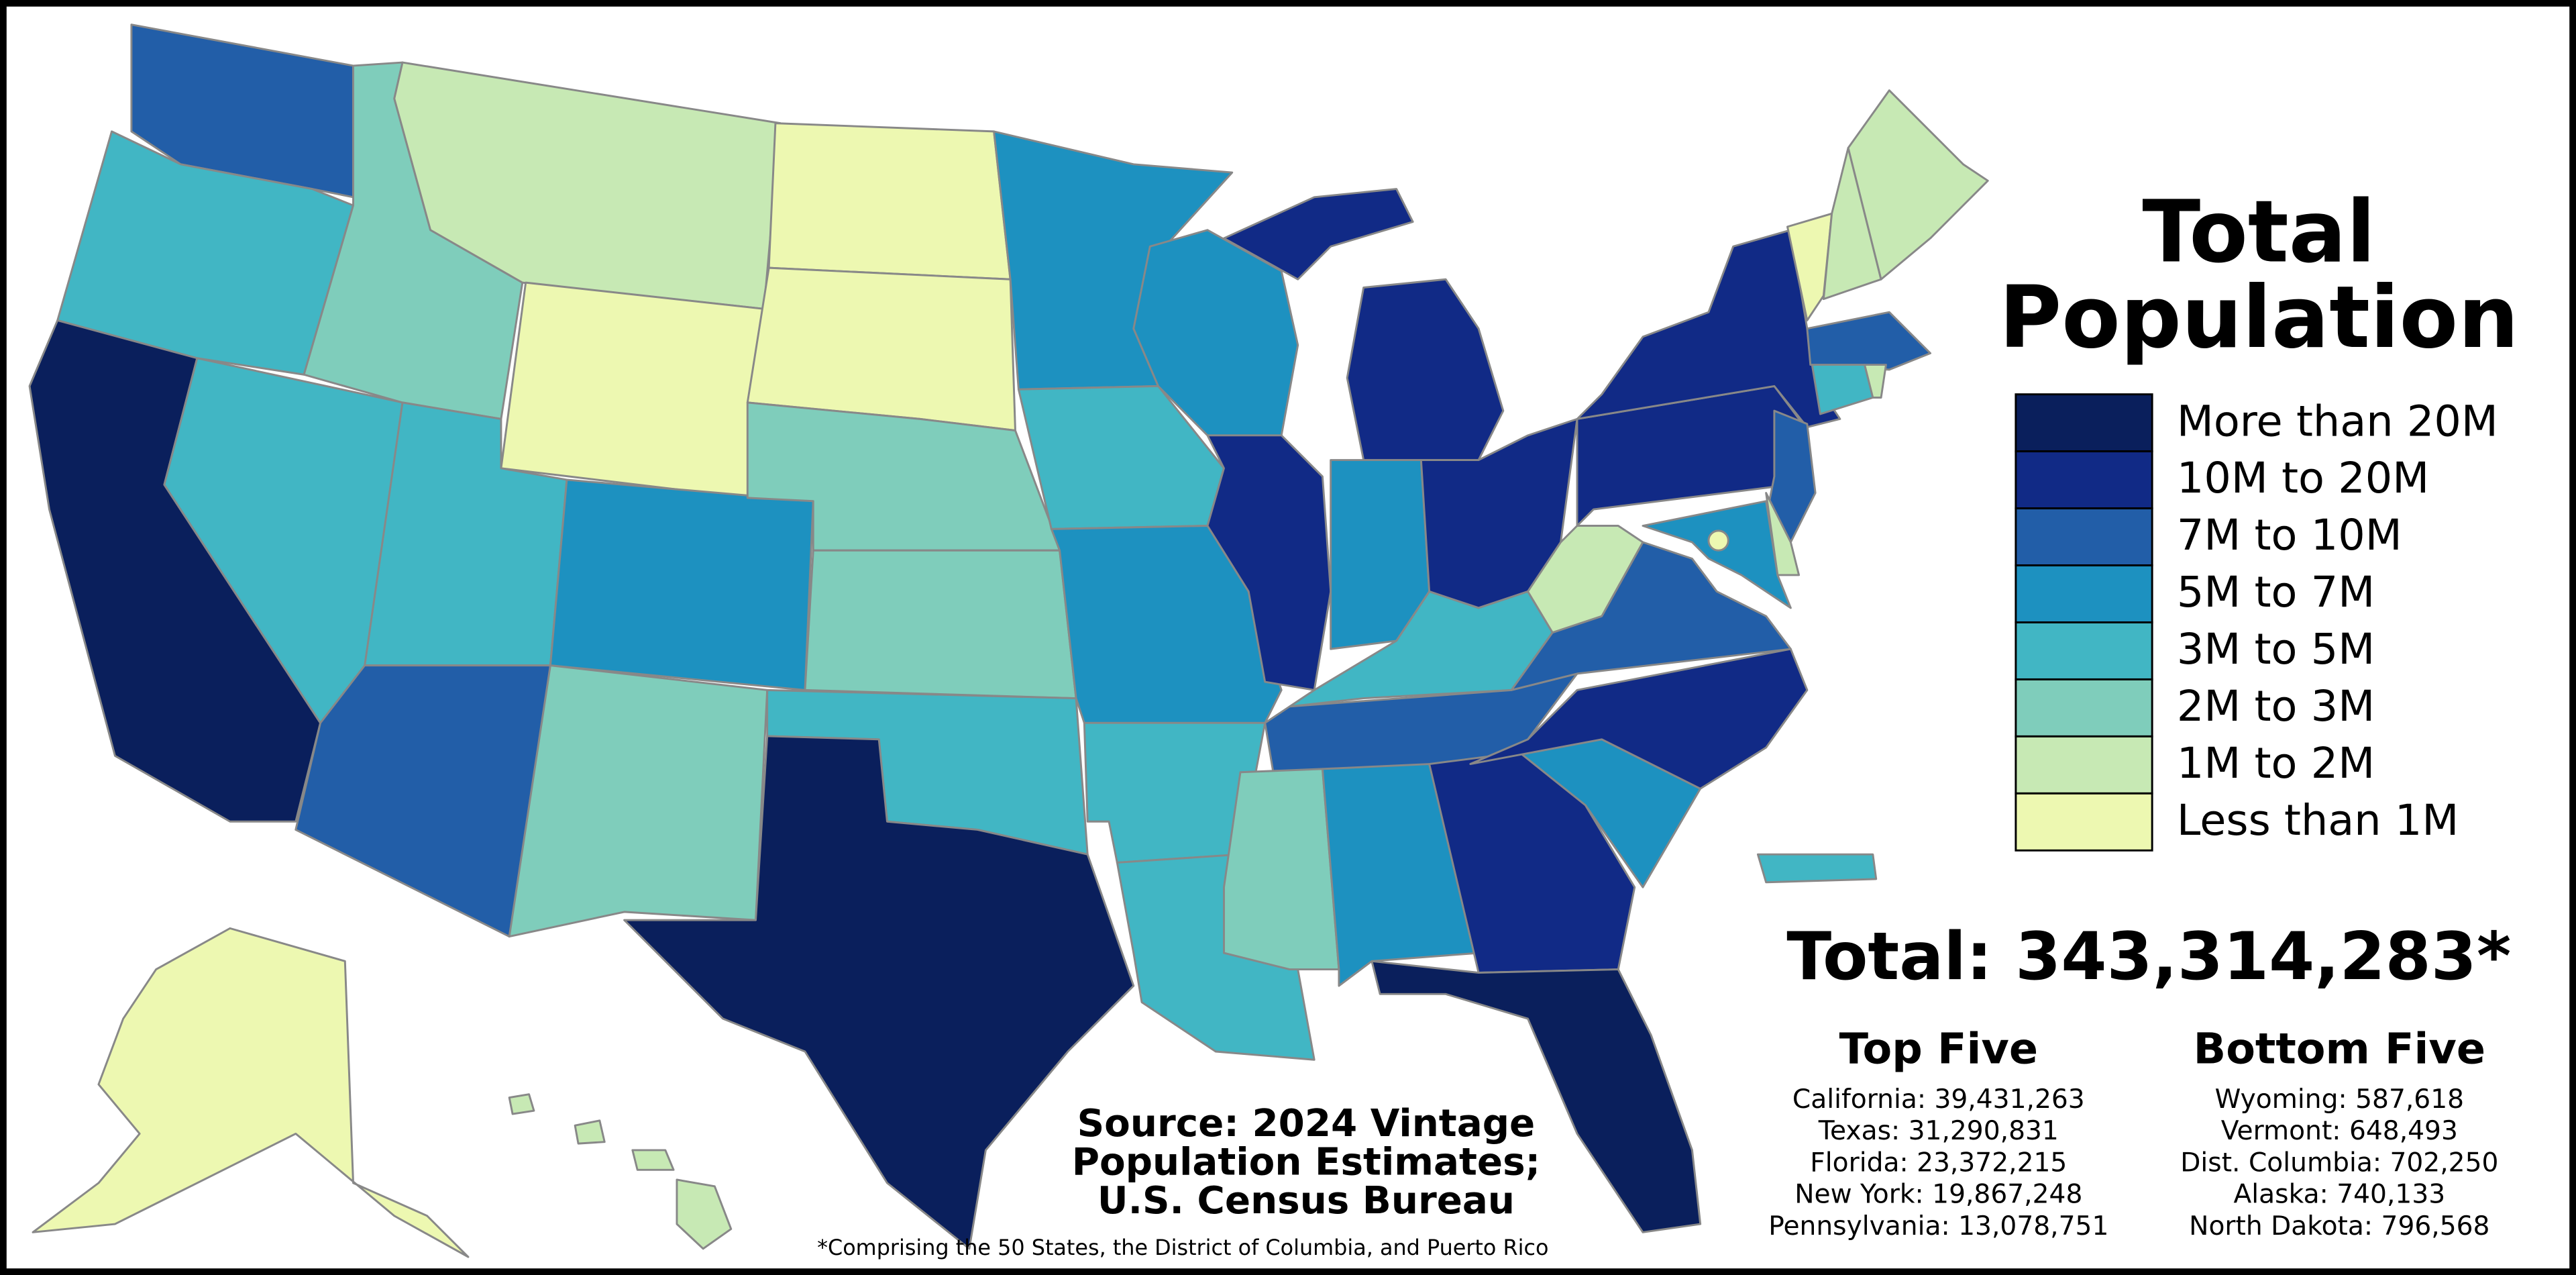 This screenshot has height=1275, width=2576. I want to click on list-item: California: 39,431,263, so click(1938, 1099).